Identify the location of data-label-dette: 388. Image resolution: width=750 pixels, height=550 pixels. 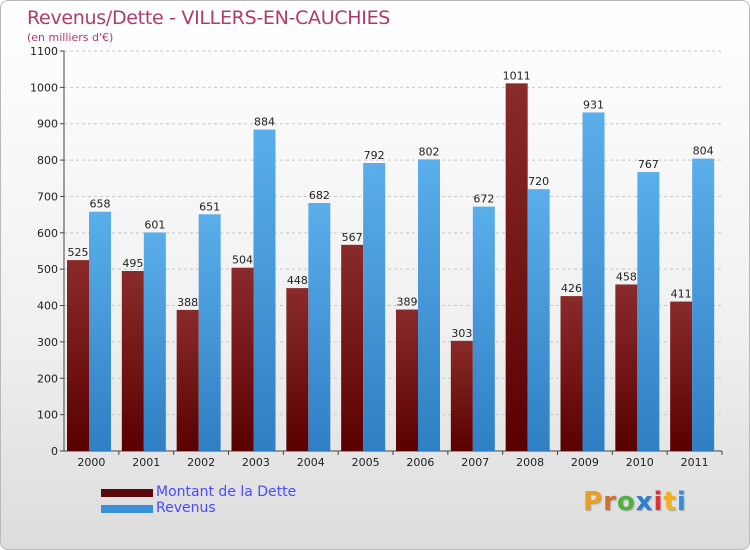
(187, 302).